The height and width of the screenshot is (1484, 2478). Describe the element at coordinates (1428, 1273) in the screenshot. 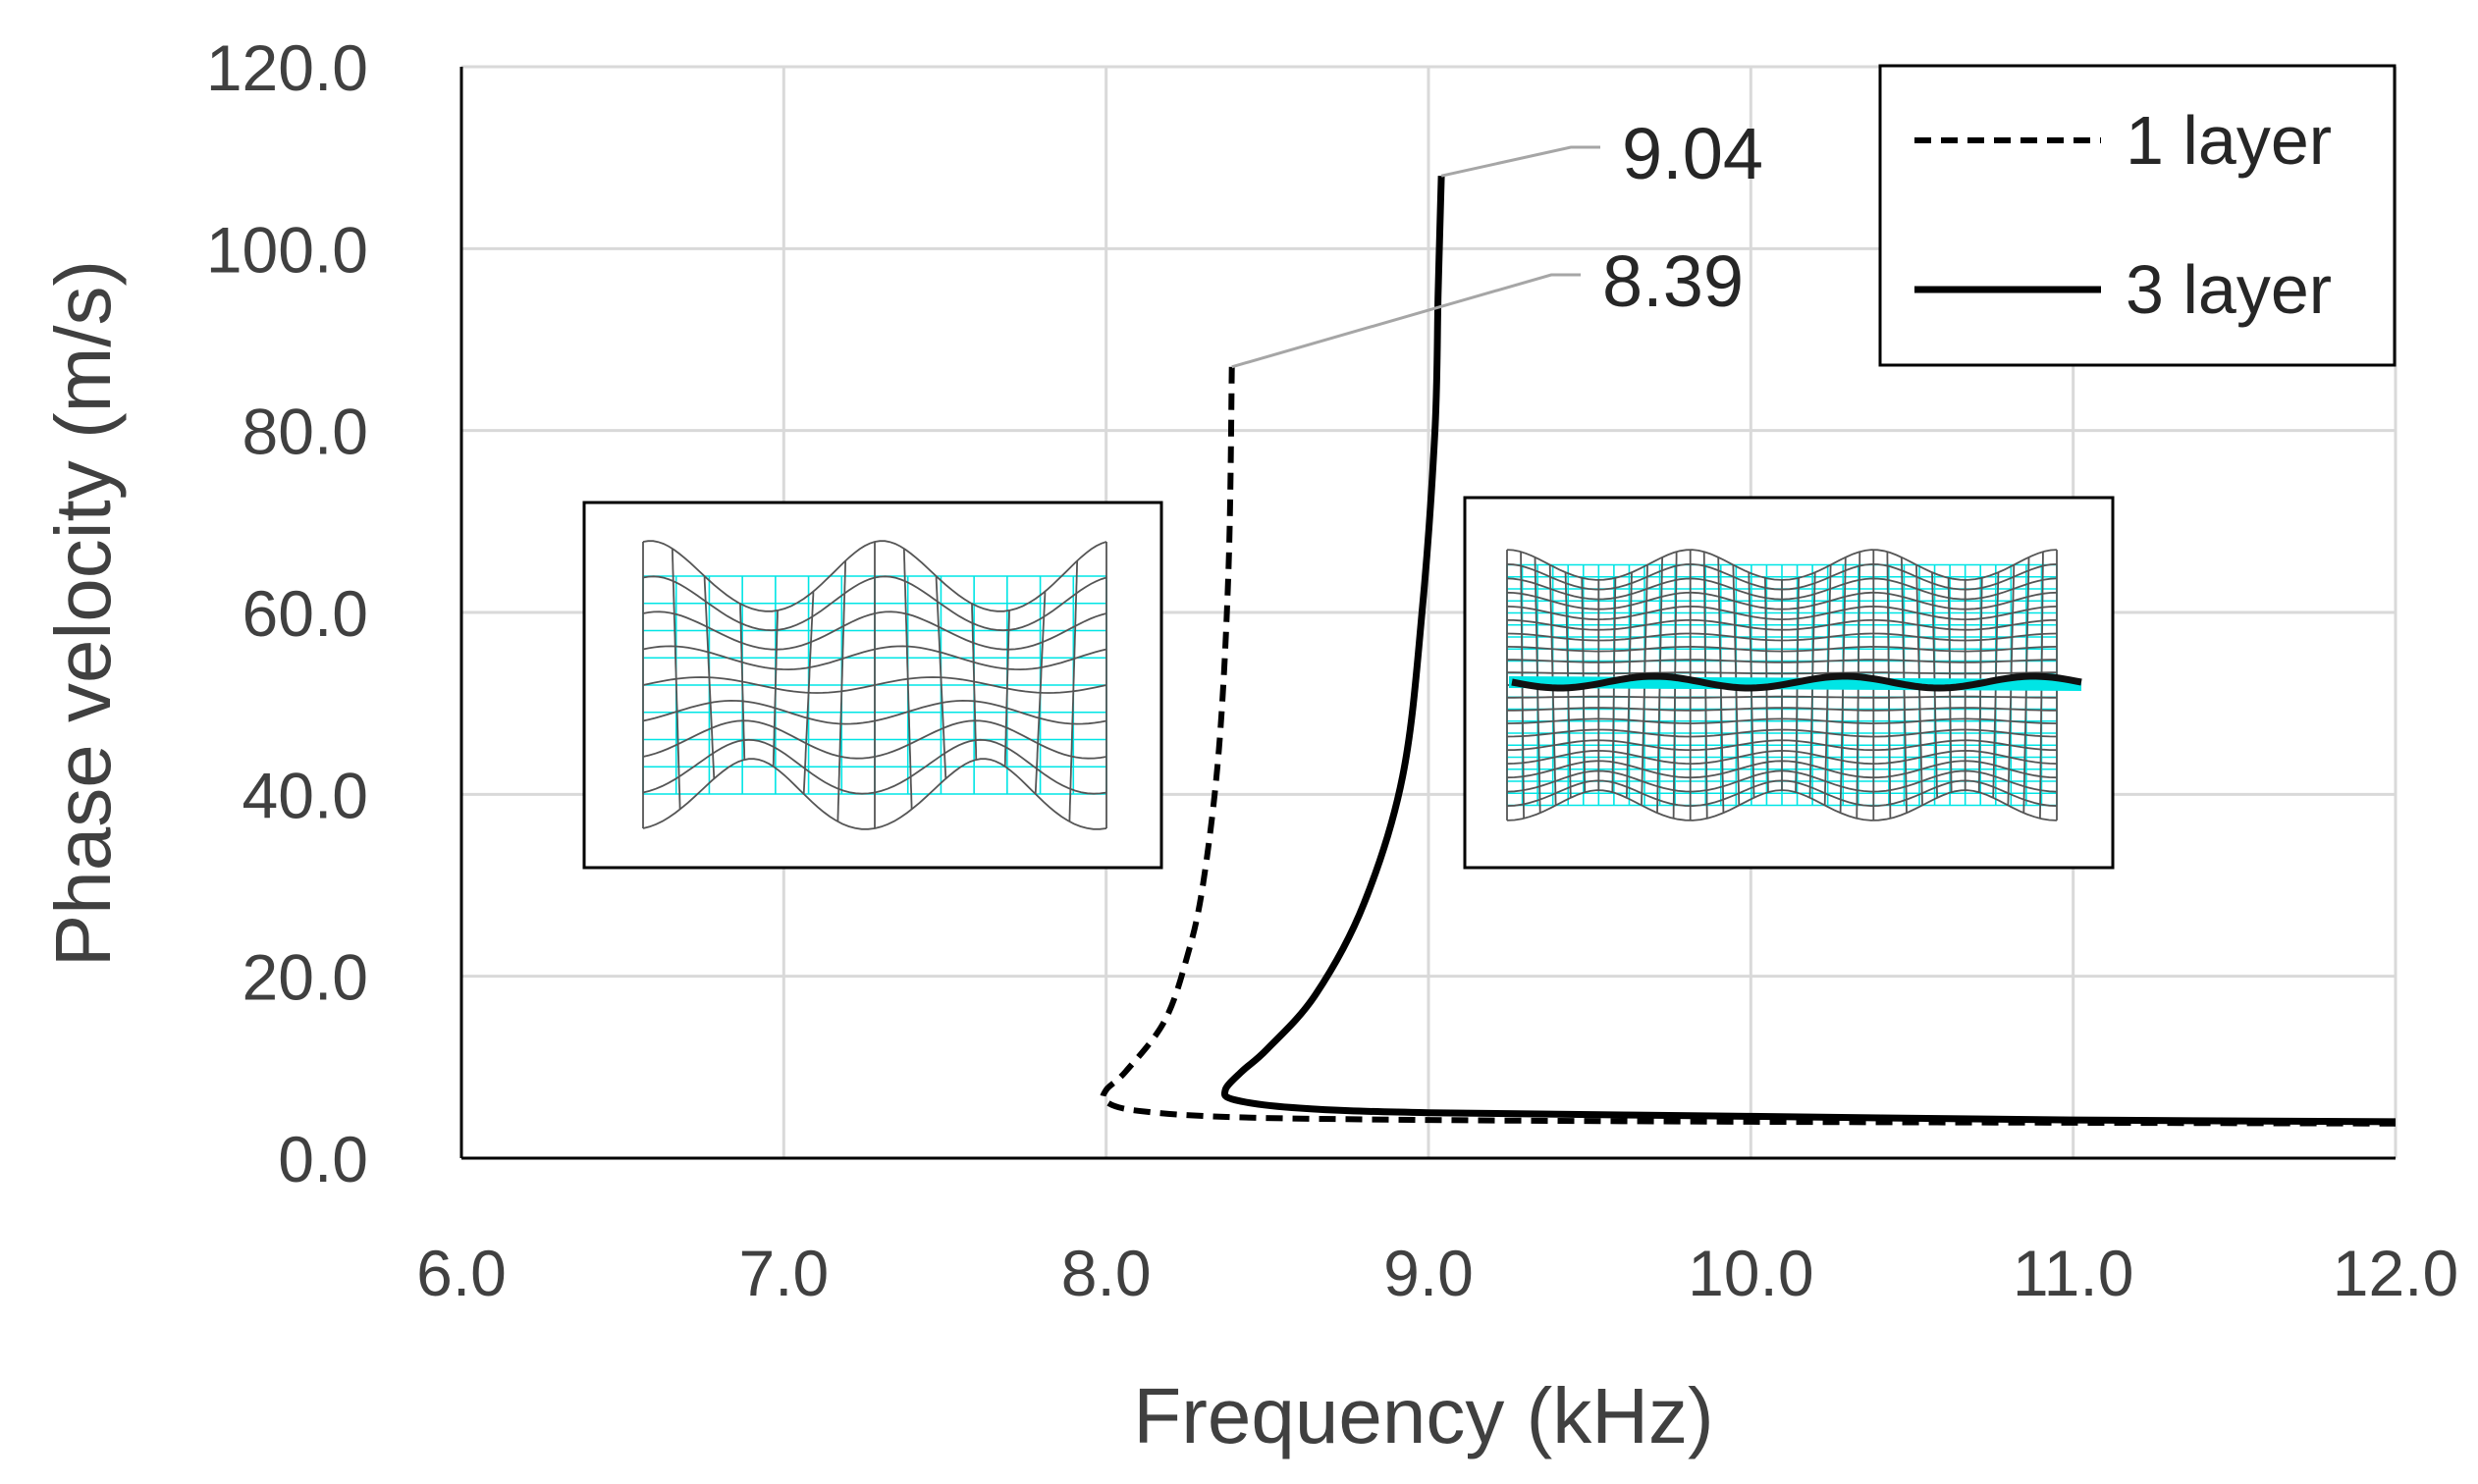

I see `x-tick-label: 9.0` at that location.